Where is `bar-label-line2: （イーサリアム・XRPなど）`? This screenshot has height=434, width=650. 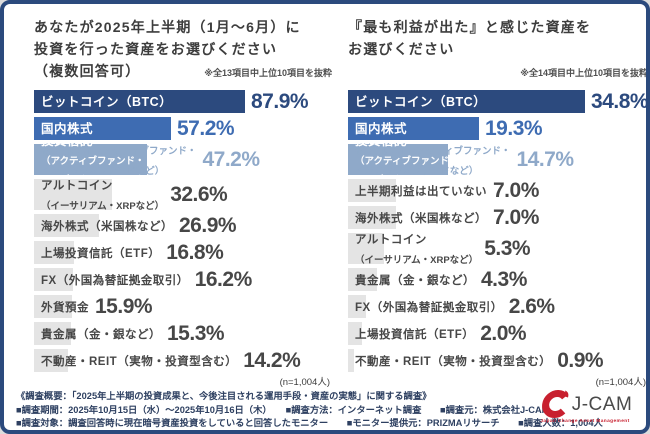
bar-label-line2: （イーサリアム・XRPなど） is located at coordinates (417, 260).